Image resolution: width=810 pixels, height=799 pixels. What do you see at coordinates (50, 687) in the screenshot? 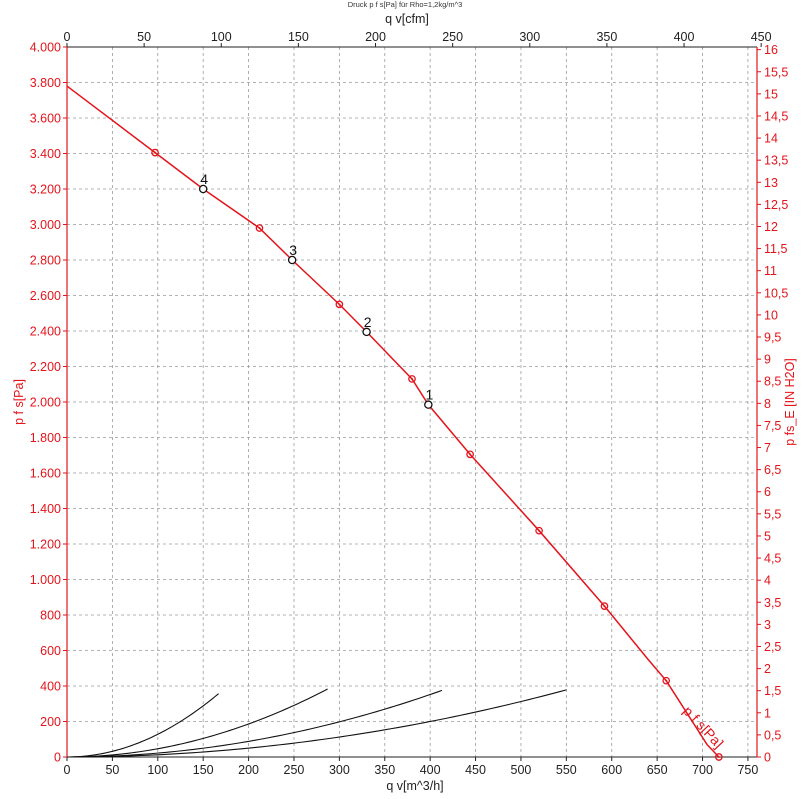
I see `y-left-tick-label: 400` at bounding box center [50, 687].